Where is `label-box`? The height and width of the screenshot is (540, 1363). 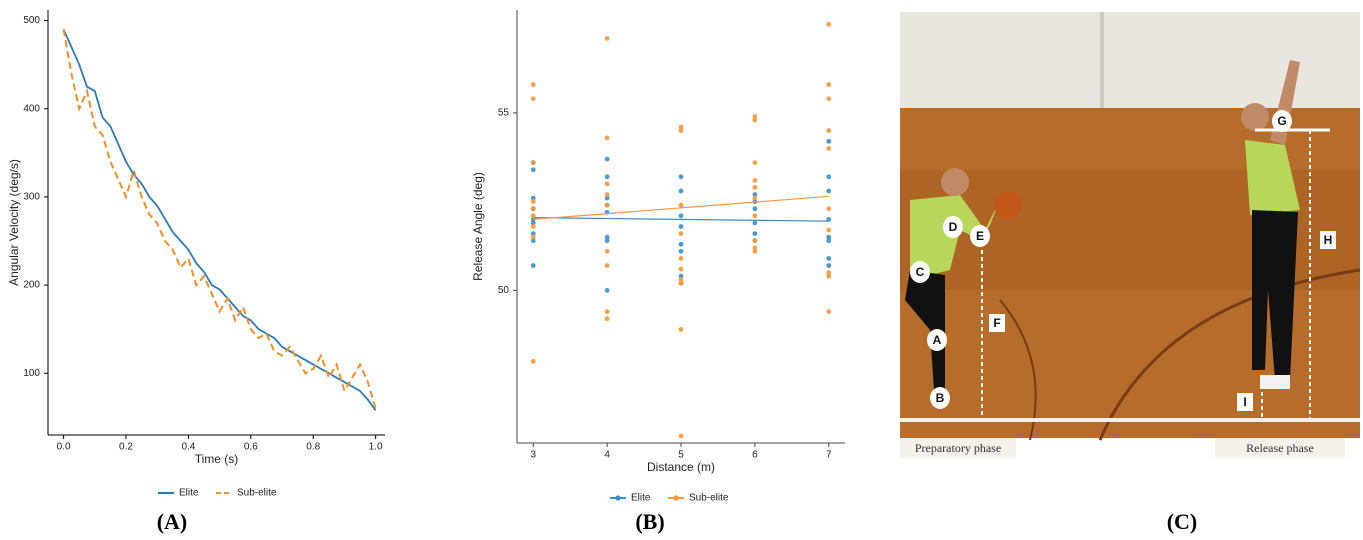
label-box is located at coordinates (1328, 240).